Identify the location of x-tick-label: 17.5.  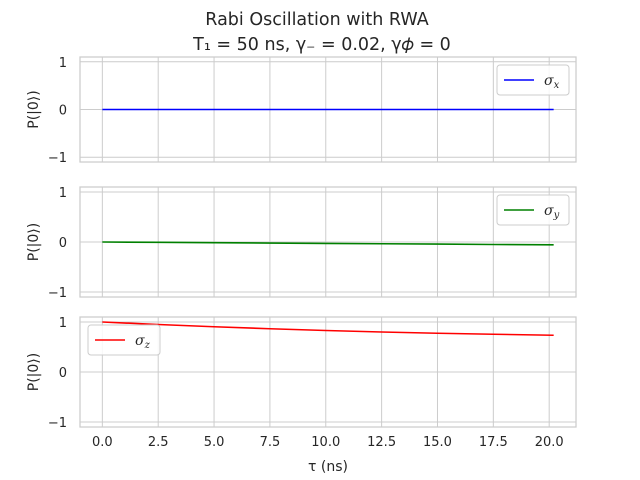
(493, 442).